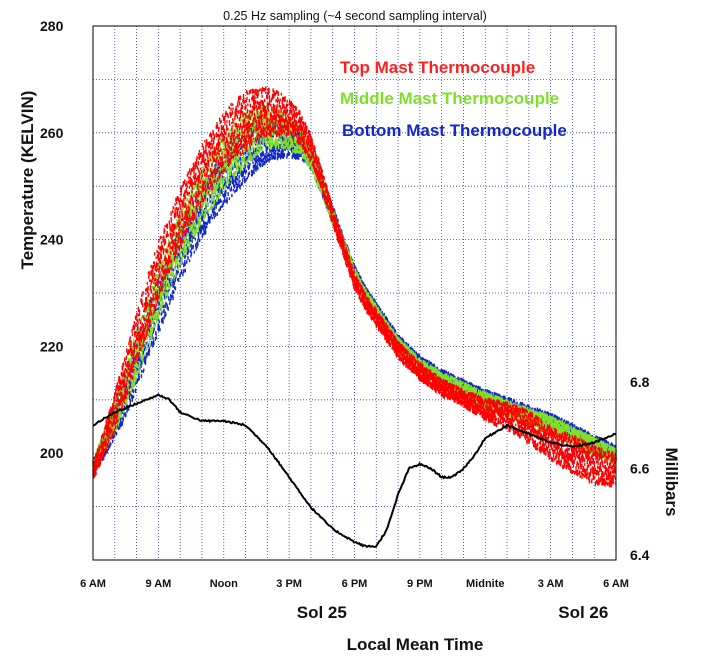 This screenshot has height=665, width=705. What do you see at coordinates (485, 584) in the screenshot?
I see `x-tick-label: Midnite` at bounding box center [485, 584].